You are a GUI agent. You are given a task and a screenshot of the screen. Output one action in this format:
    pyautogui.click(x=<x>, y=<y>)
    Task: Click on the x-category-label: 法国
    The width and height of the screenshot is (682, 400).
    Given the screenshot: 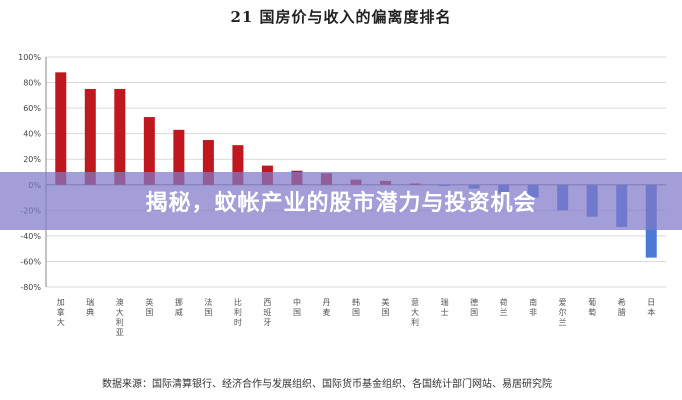 What is the action you would take?
    pyautogui.click(x=208, y=307)
    